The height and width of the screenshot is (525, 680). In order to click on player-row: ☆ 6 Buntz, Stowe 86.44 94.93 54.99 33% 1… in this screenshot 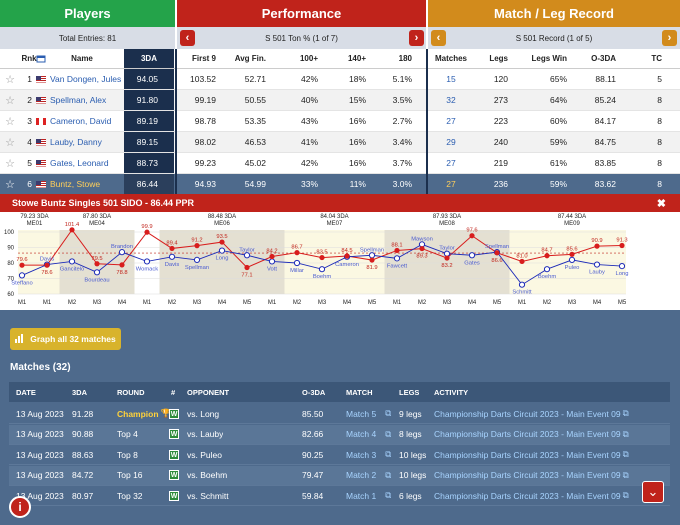, I will do `click(340, 184)`.